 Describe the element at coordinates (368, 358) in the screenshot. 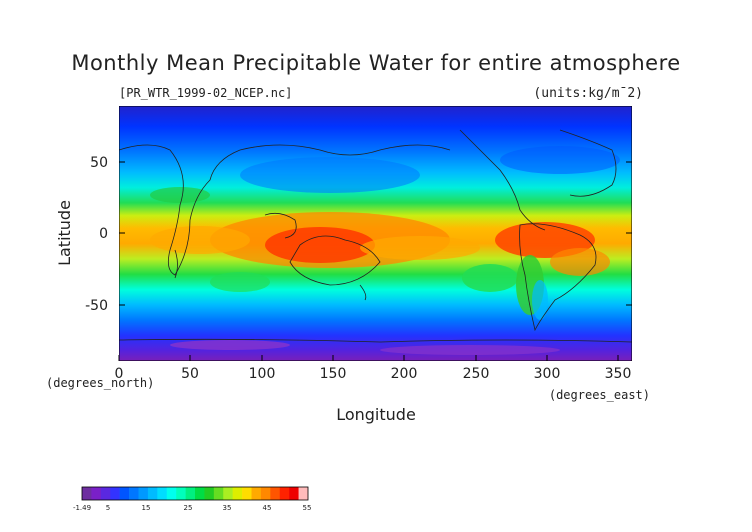

I see `x-axis` at that location.